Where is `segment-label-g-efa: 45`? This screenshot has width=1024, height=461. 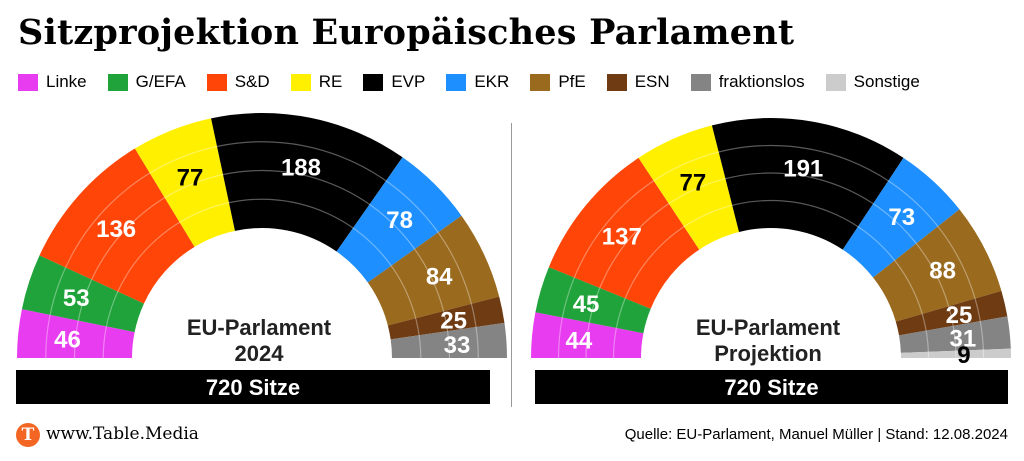
segment-label-g-efa: 45 is located at coordinates (586, 304).